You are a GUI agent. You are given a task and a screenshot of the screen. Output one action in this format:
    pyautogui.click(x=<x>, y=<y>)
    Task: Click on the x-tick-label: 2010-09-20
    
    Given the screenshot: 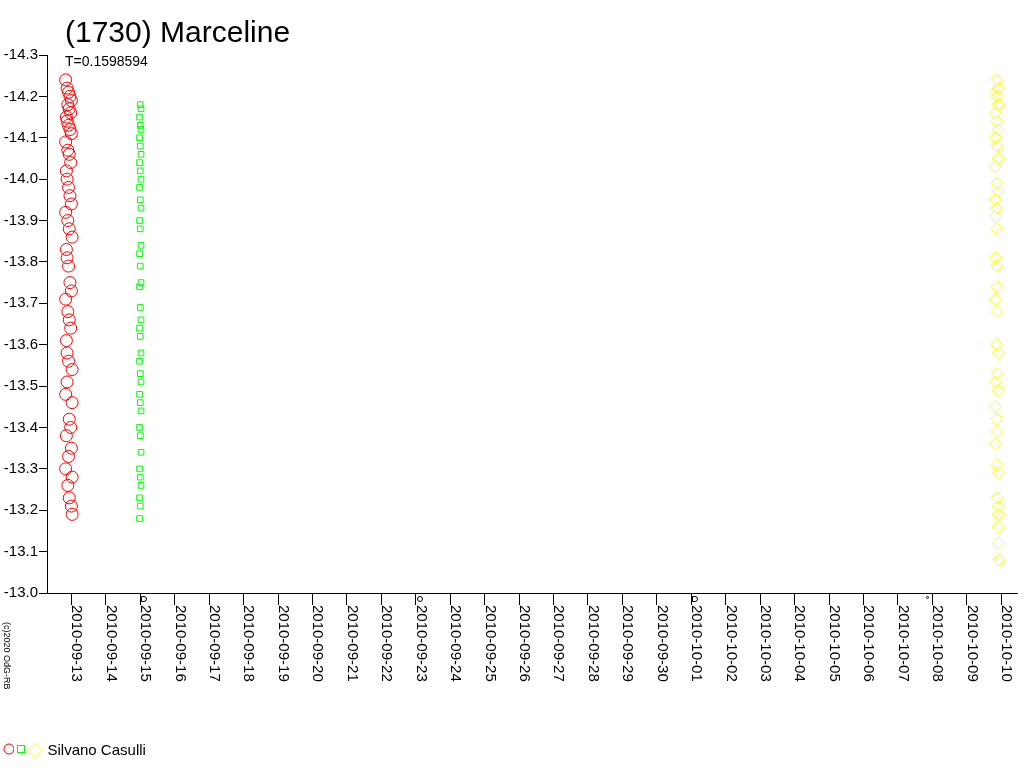 What is the action you would take?
    pyautogui.click(x=319, y=643)
    